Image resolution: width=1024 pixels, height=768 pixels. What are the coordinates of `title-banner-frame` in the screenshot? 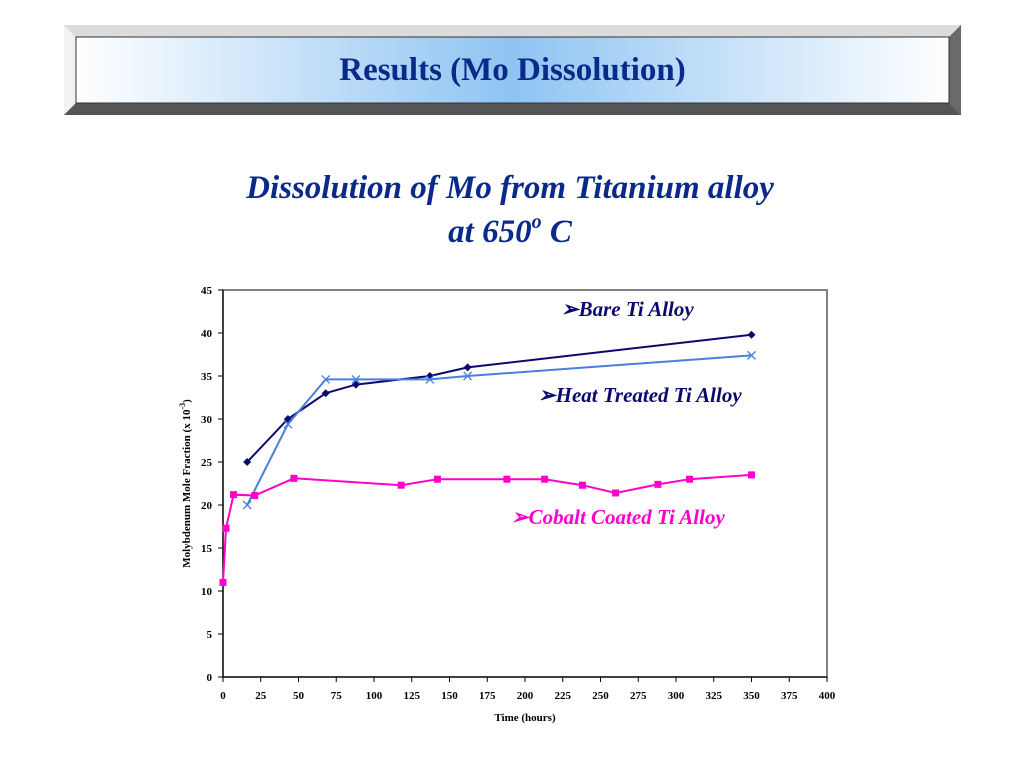 It's located at (512, 70).